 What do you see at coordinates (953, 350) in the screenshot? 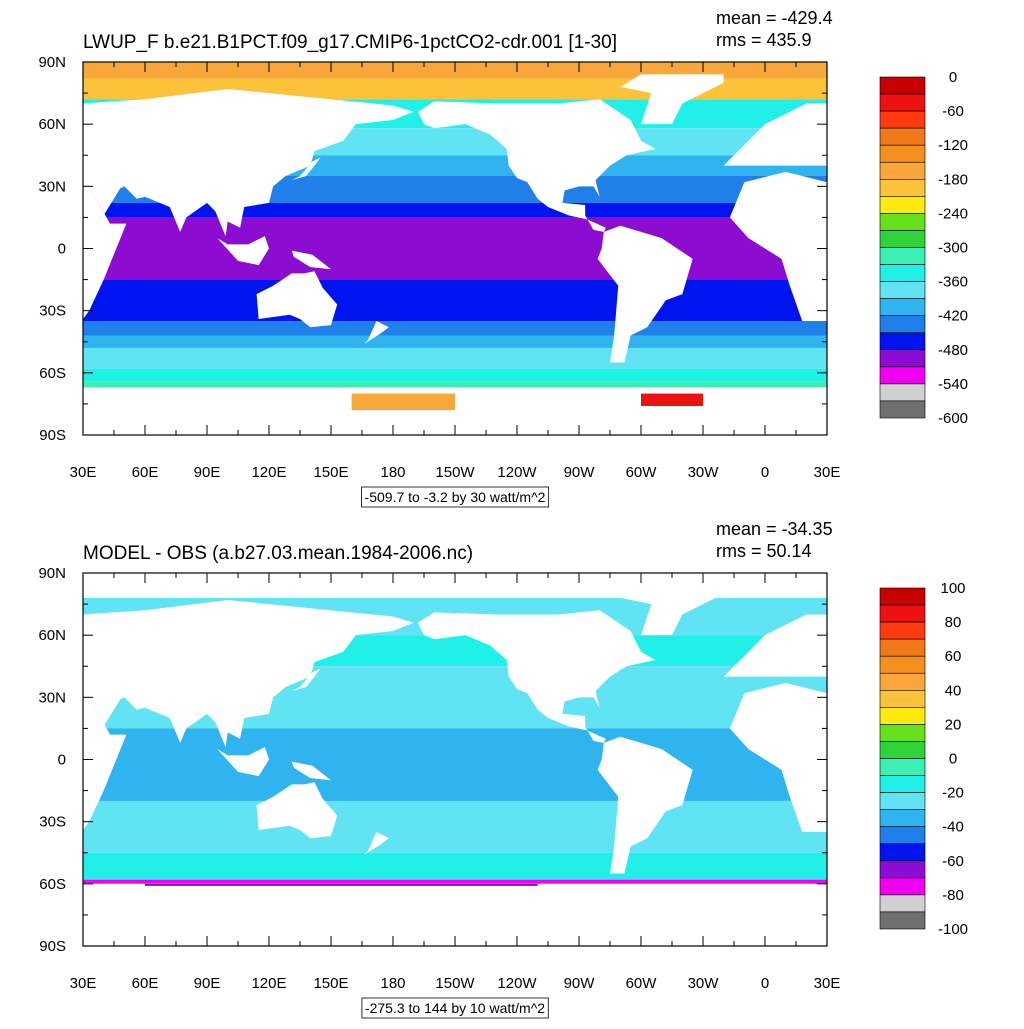
I see `colorbar-label: -480` at bounding box center [953, 350].